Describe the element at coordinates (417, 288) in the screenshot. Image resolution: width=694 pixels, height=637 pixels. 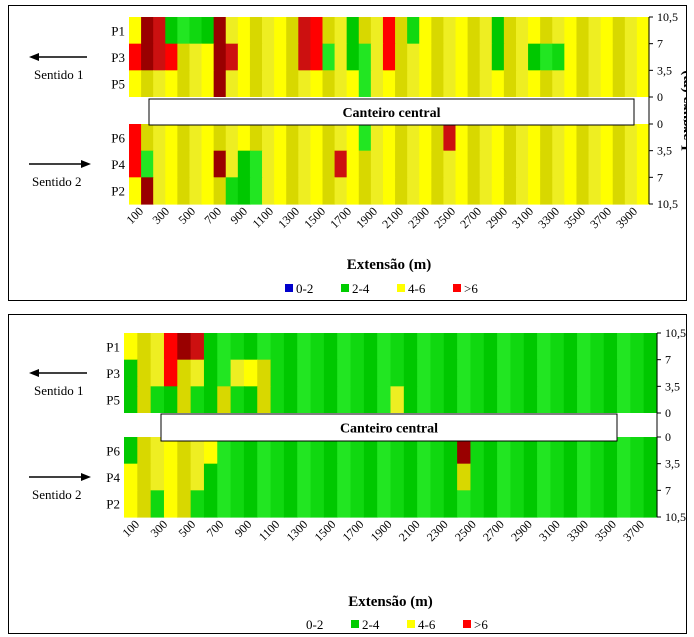
I see `legend-label: 4-6` at that location.